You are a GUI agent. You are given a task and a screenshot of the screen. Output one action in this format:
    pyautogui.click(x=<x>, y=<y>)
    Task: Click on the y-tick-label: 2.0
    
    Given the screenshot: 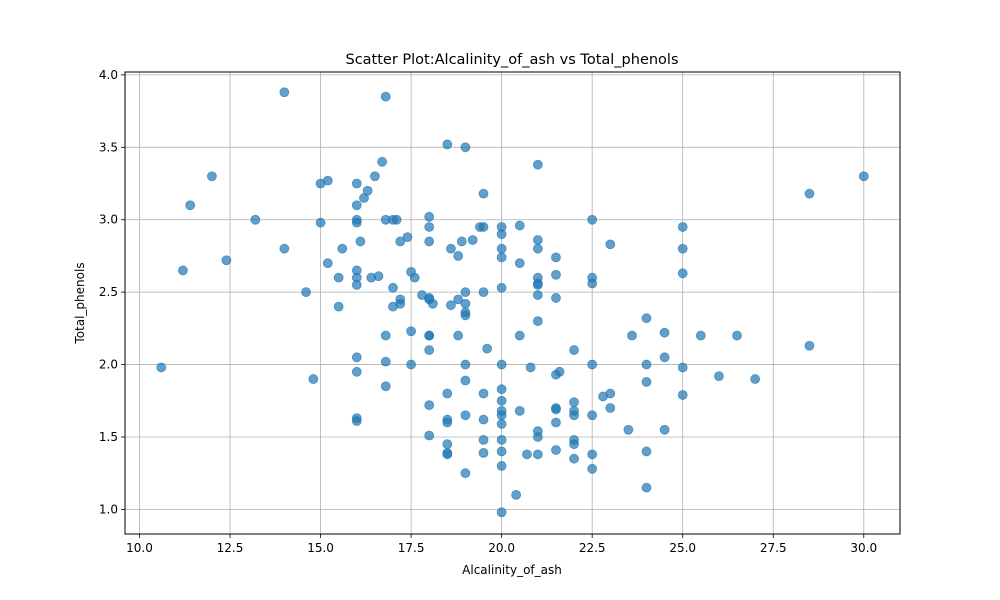 What is the action you would take?
    pyautogui.click(x=108, y=365)
    